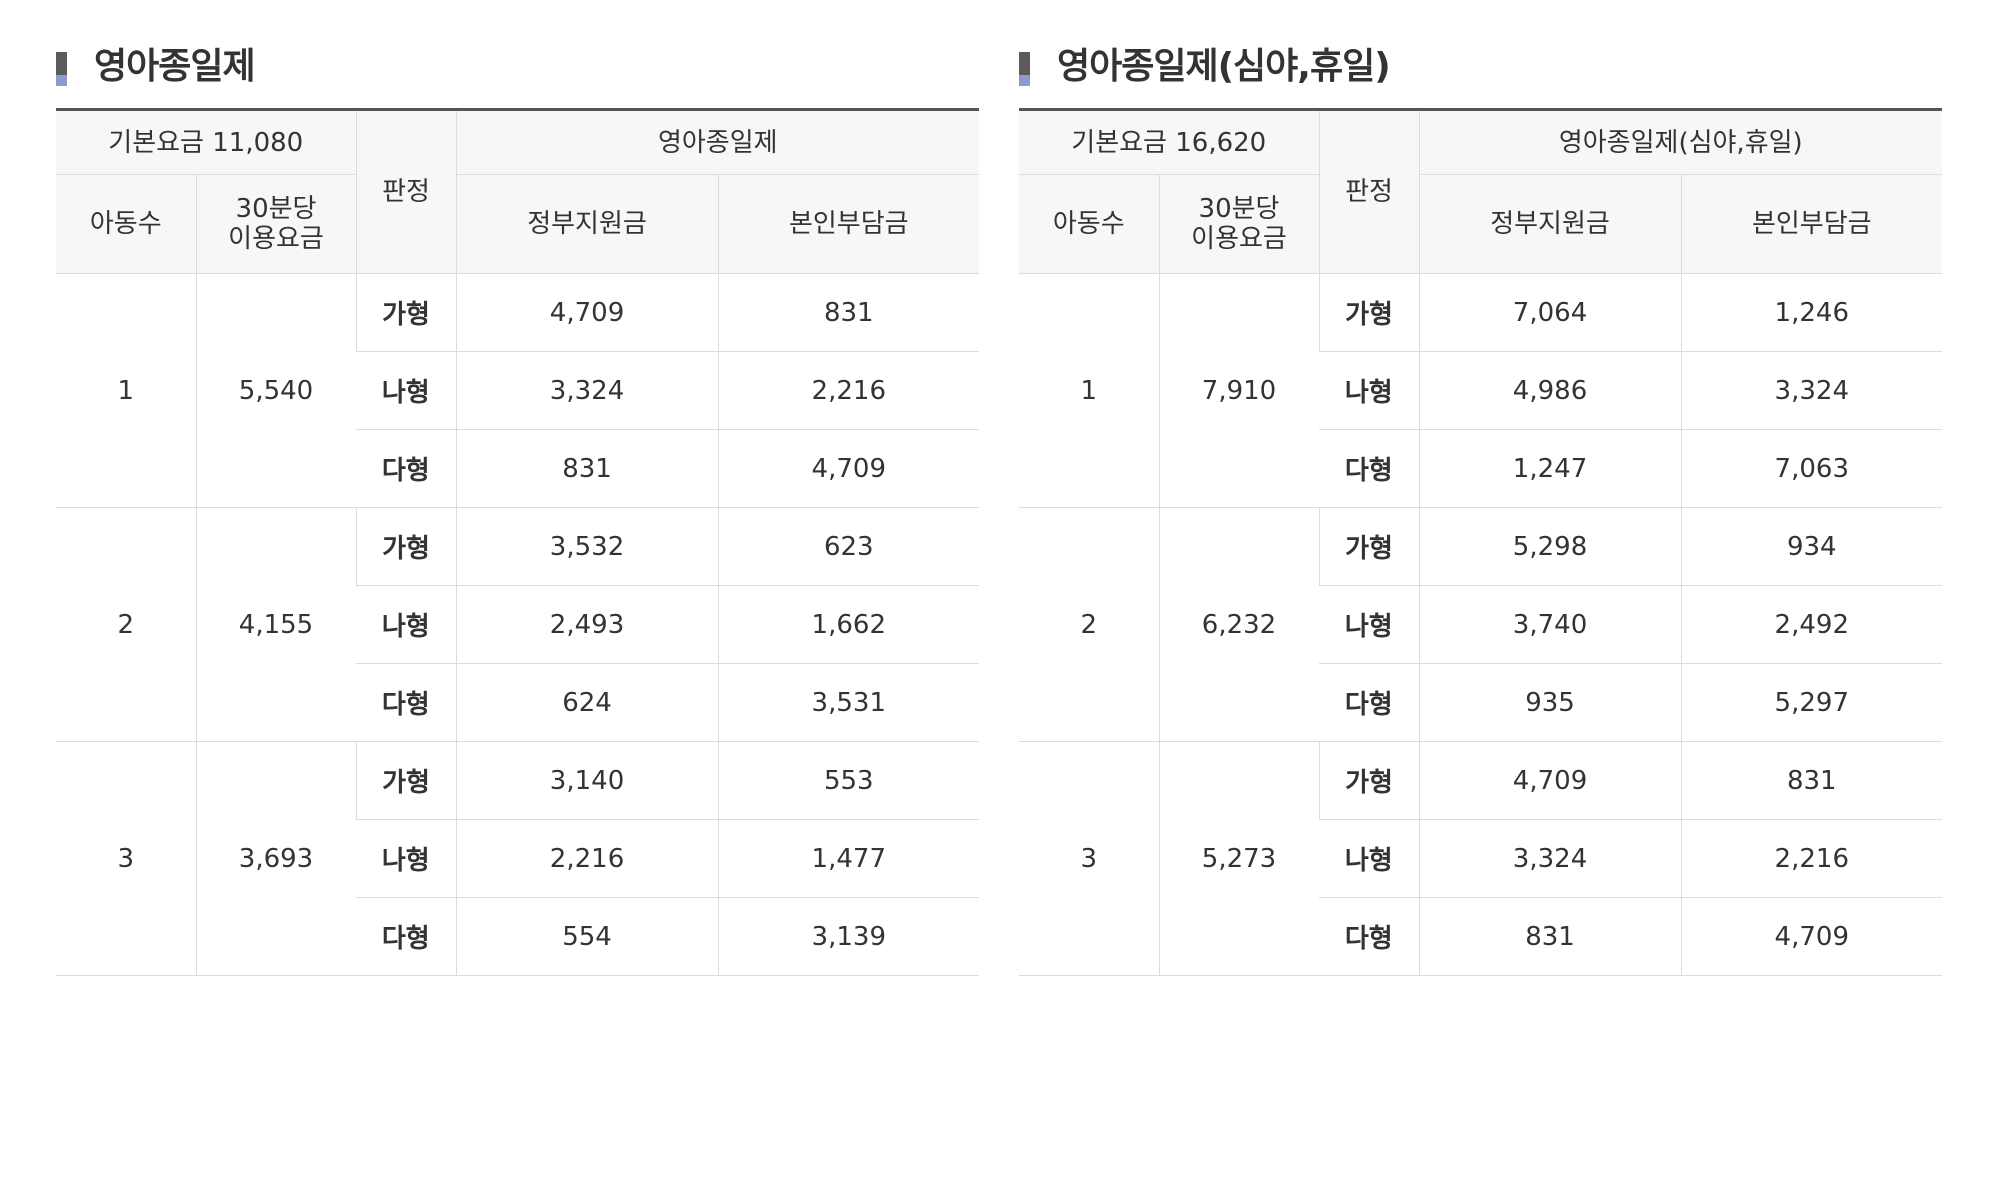 Image resolution: width=1996 pixels, height=1178 pixels. I want to click on gov-subsidy-cell: 4,986, so click(1550, 390).